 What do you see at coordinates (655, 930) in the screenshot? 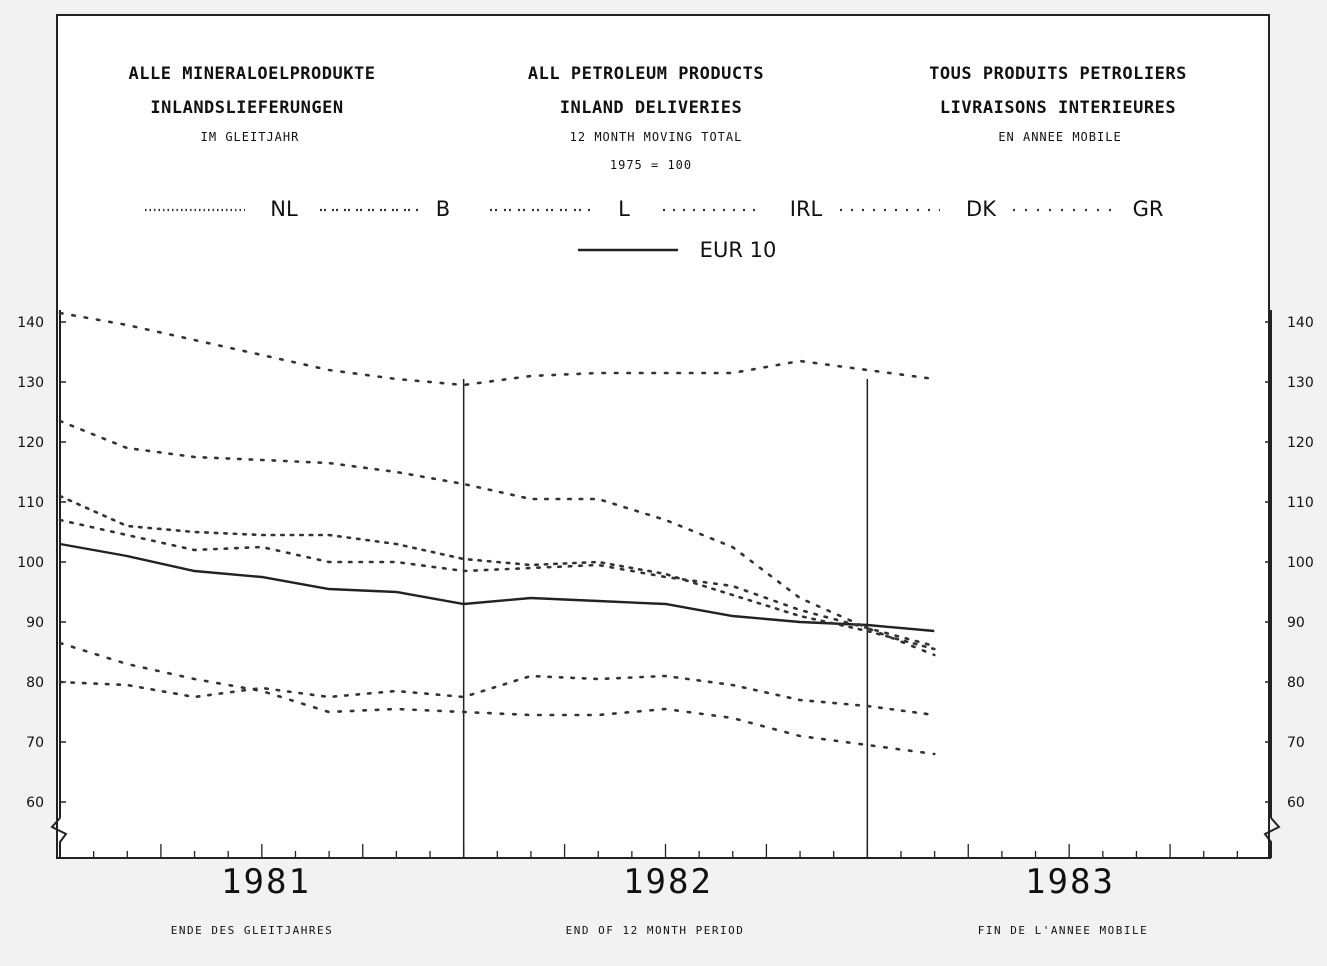
I see `footer-en: END OF 12 MONTH PERIOD` at bounding box center [655, 930].